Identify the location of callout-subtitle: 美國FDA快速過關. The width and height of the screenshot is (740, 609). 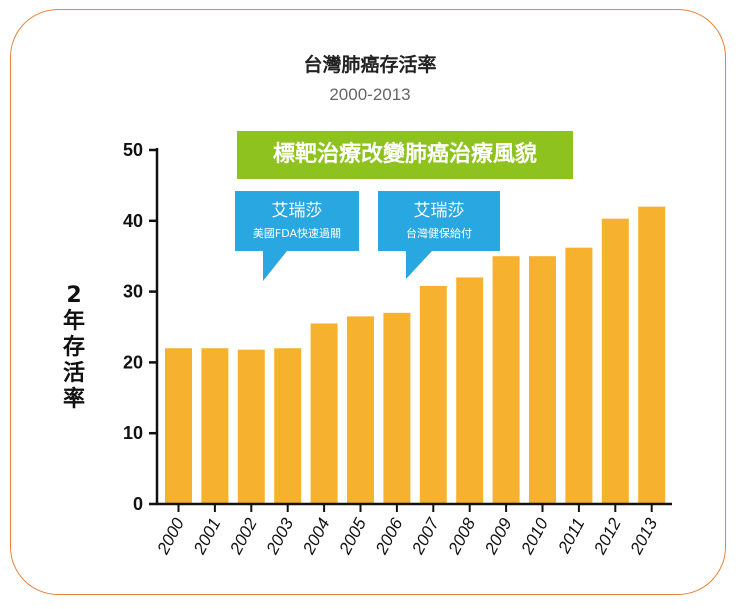
(297, 233).